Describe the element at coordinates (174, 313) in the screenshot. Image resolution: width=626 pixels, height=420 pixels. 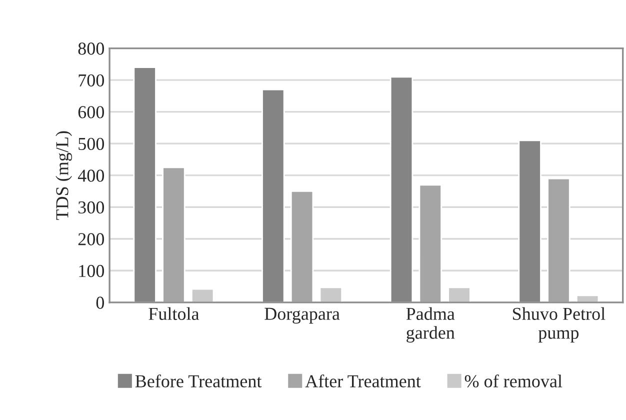
I see `x-tick-label: Fultola` at that location.